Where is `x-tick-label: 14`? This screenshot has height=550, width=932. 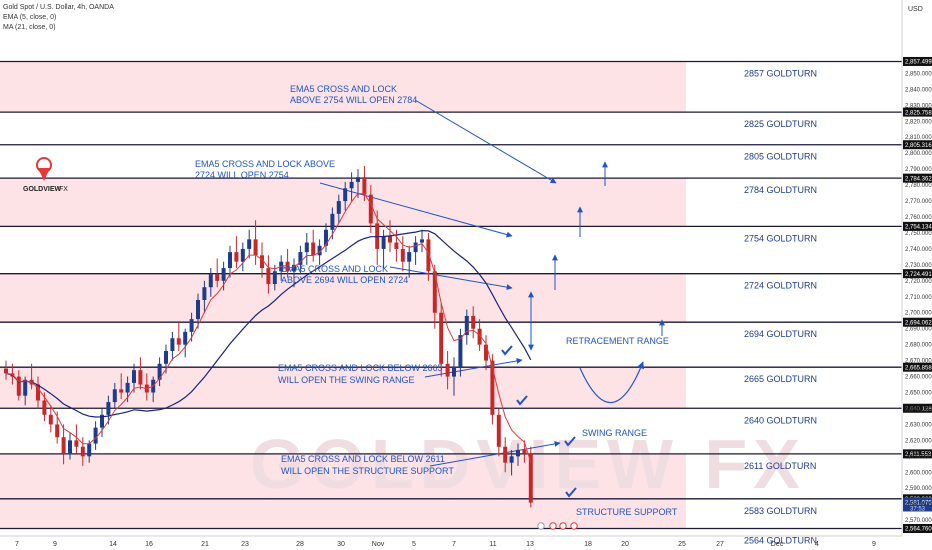 x-tick-label: 14 is located at coordinates (113, 544).